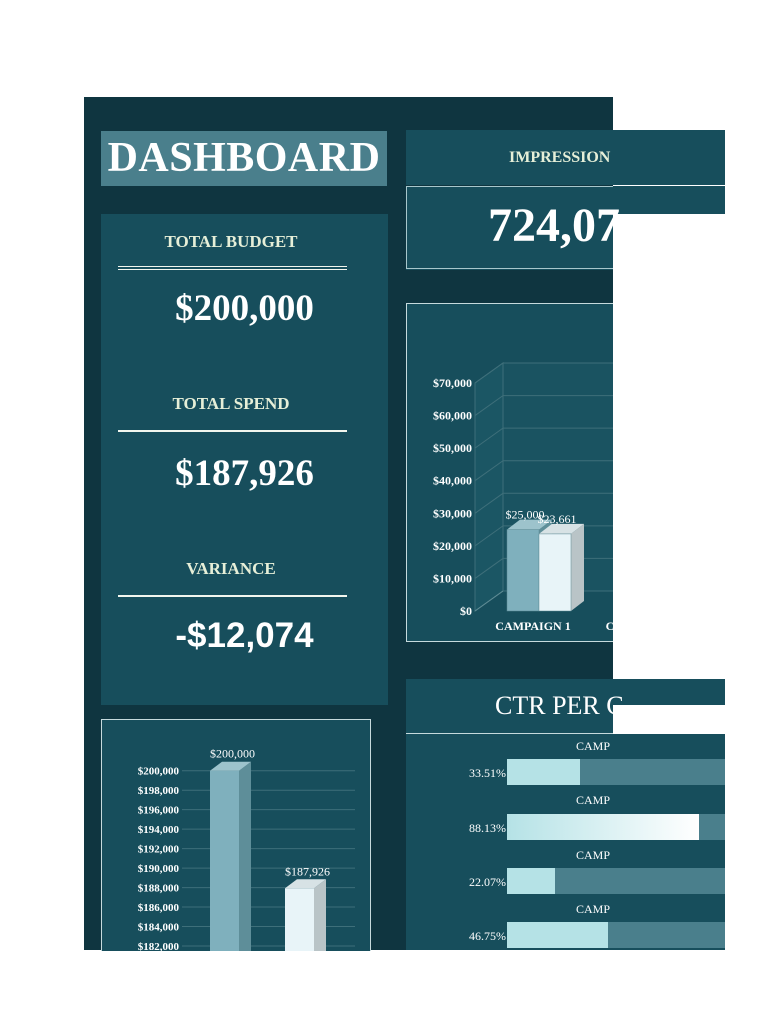  What do you see at coordinates (244, 635) in the screenshot?
I see `variance-value: -$12,074` at bounding box center [244, 635].